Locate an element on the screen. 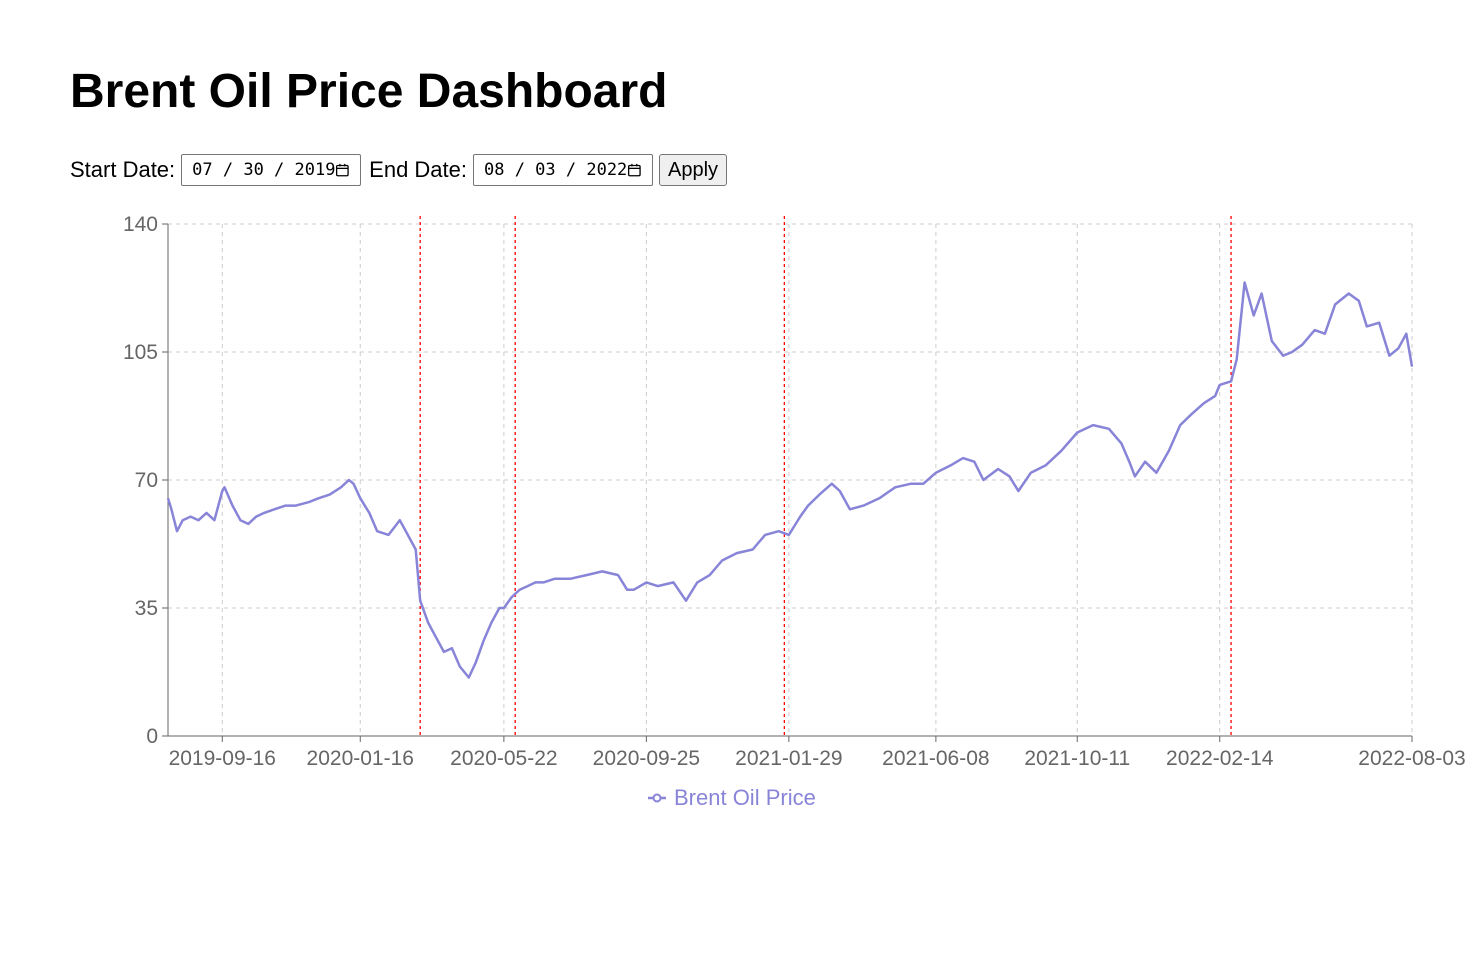 The width and height of the screenshot is (1477, 956). y-tick-label: 35 is located at coordinates (146, 608).